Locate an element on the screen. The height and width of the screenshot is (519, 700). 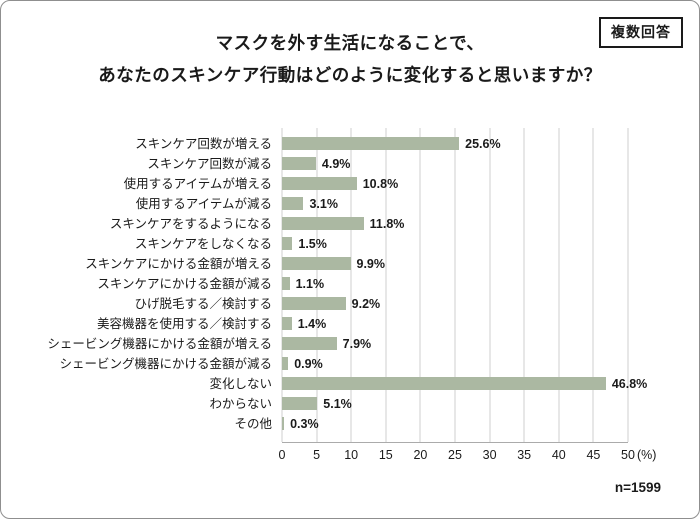
bar-row: 3.1% is located at coordinates (455, 204).